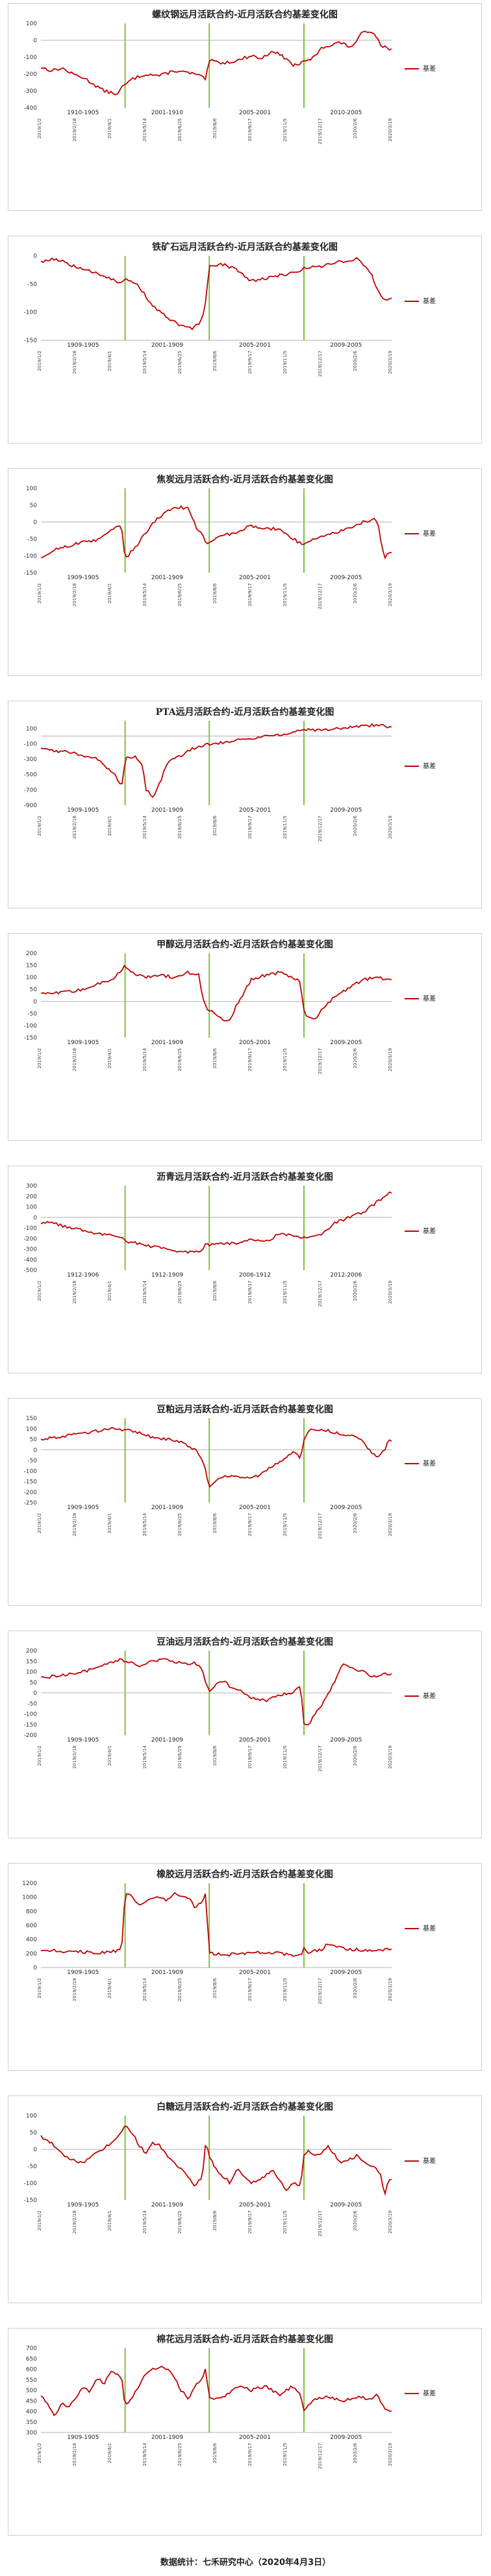 This screenshot has width=491, height=2576. I want to click on y-tick-label: 700, so click(31, 2348).